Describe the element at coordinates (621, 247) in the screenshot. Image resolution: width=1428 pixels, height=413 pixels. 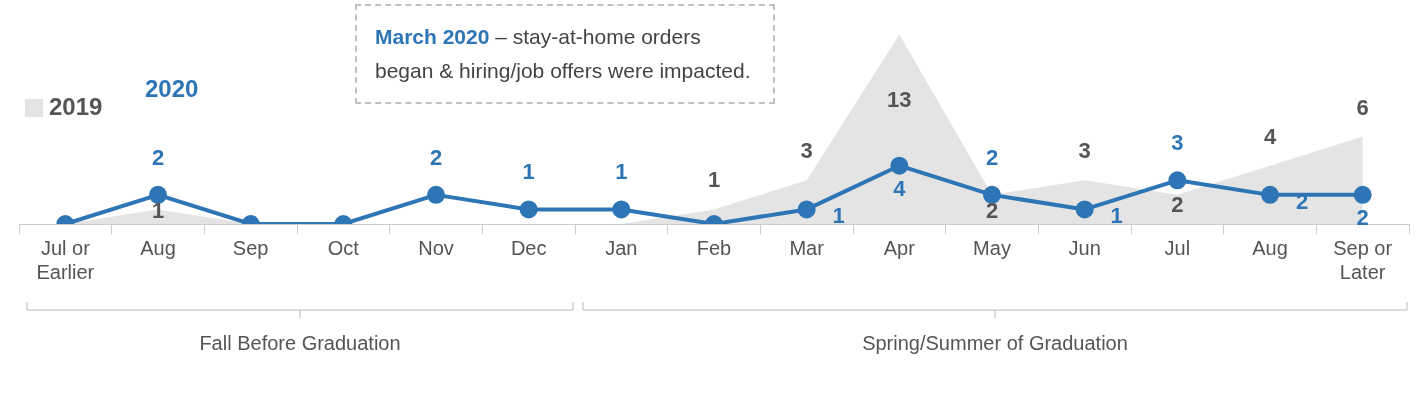
I see `x-tick-label: Jan` at that location.